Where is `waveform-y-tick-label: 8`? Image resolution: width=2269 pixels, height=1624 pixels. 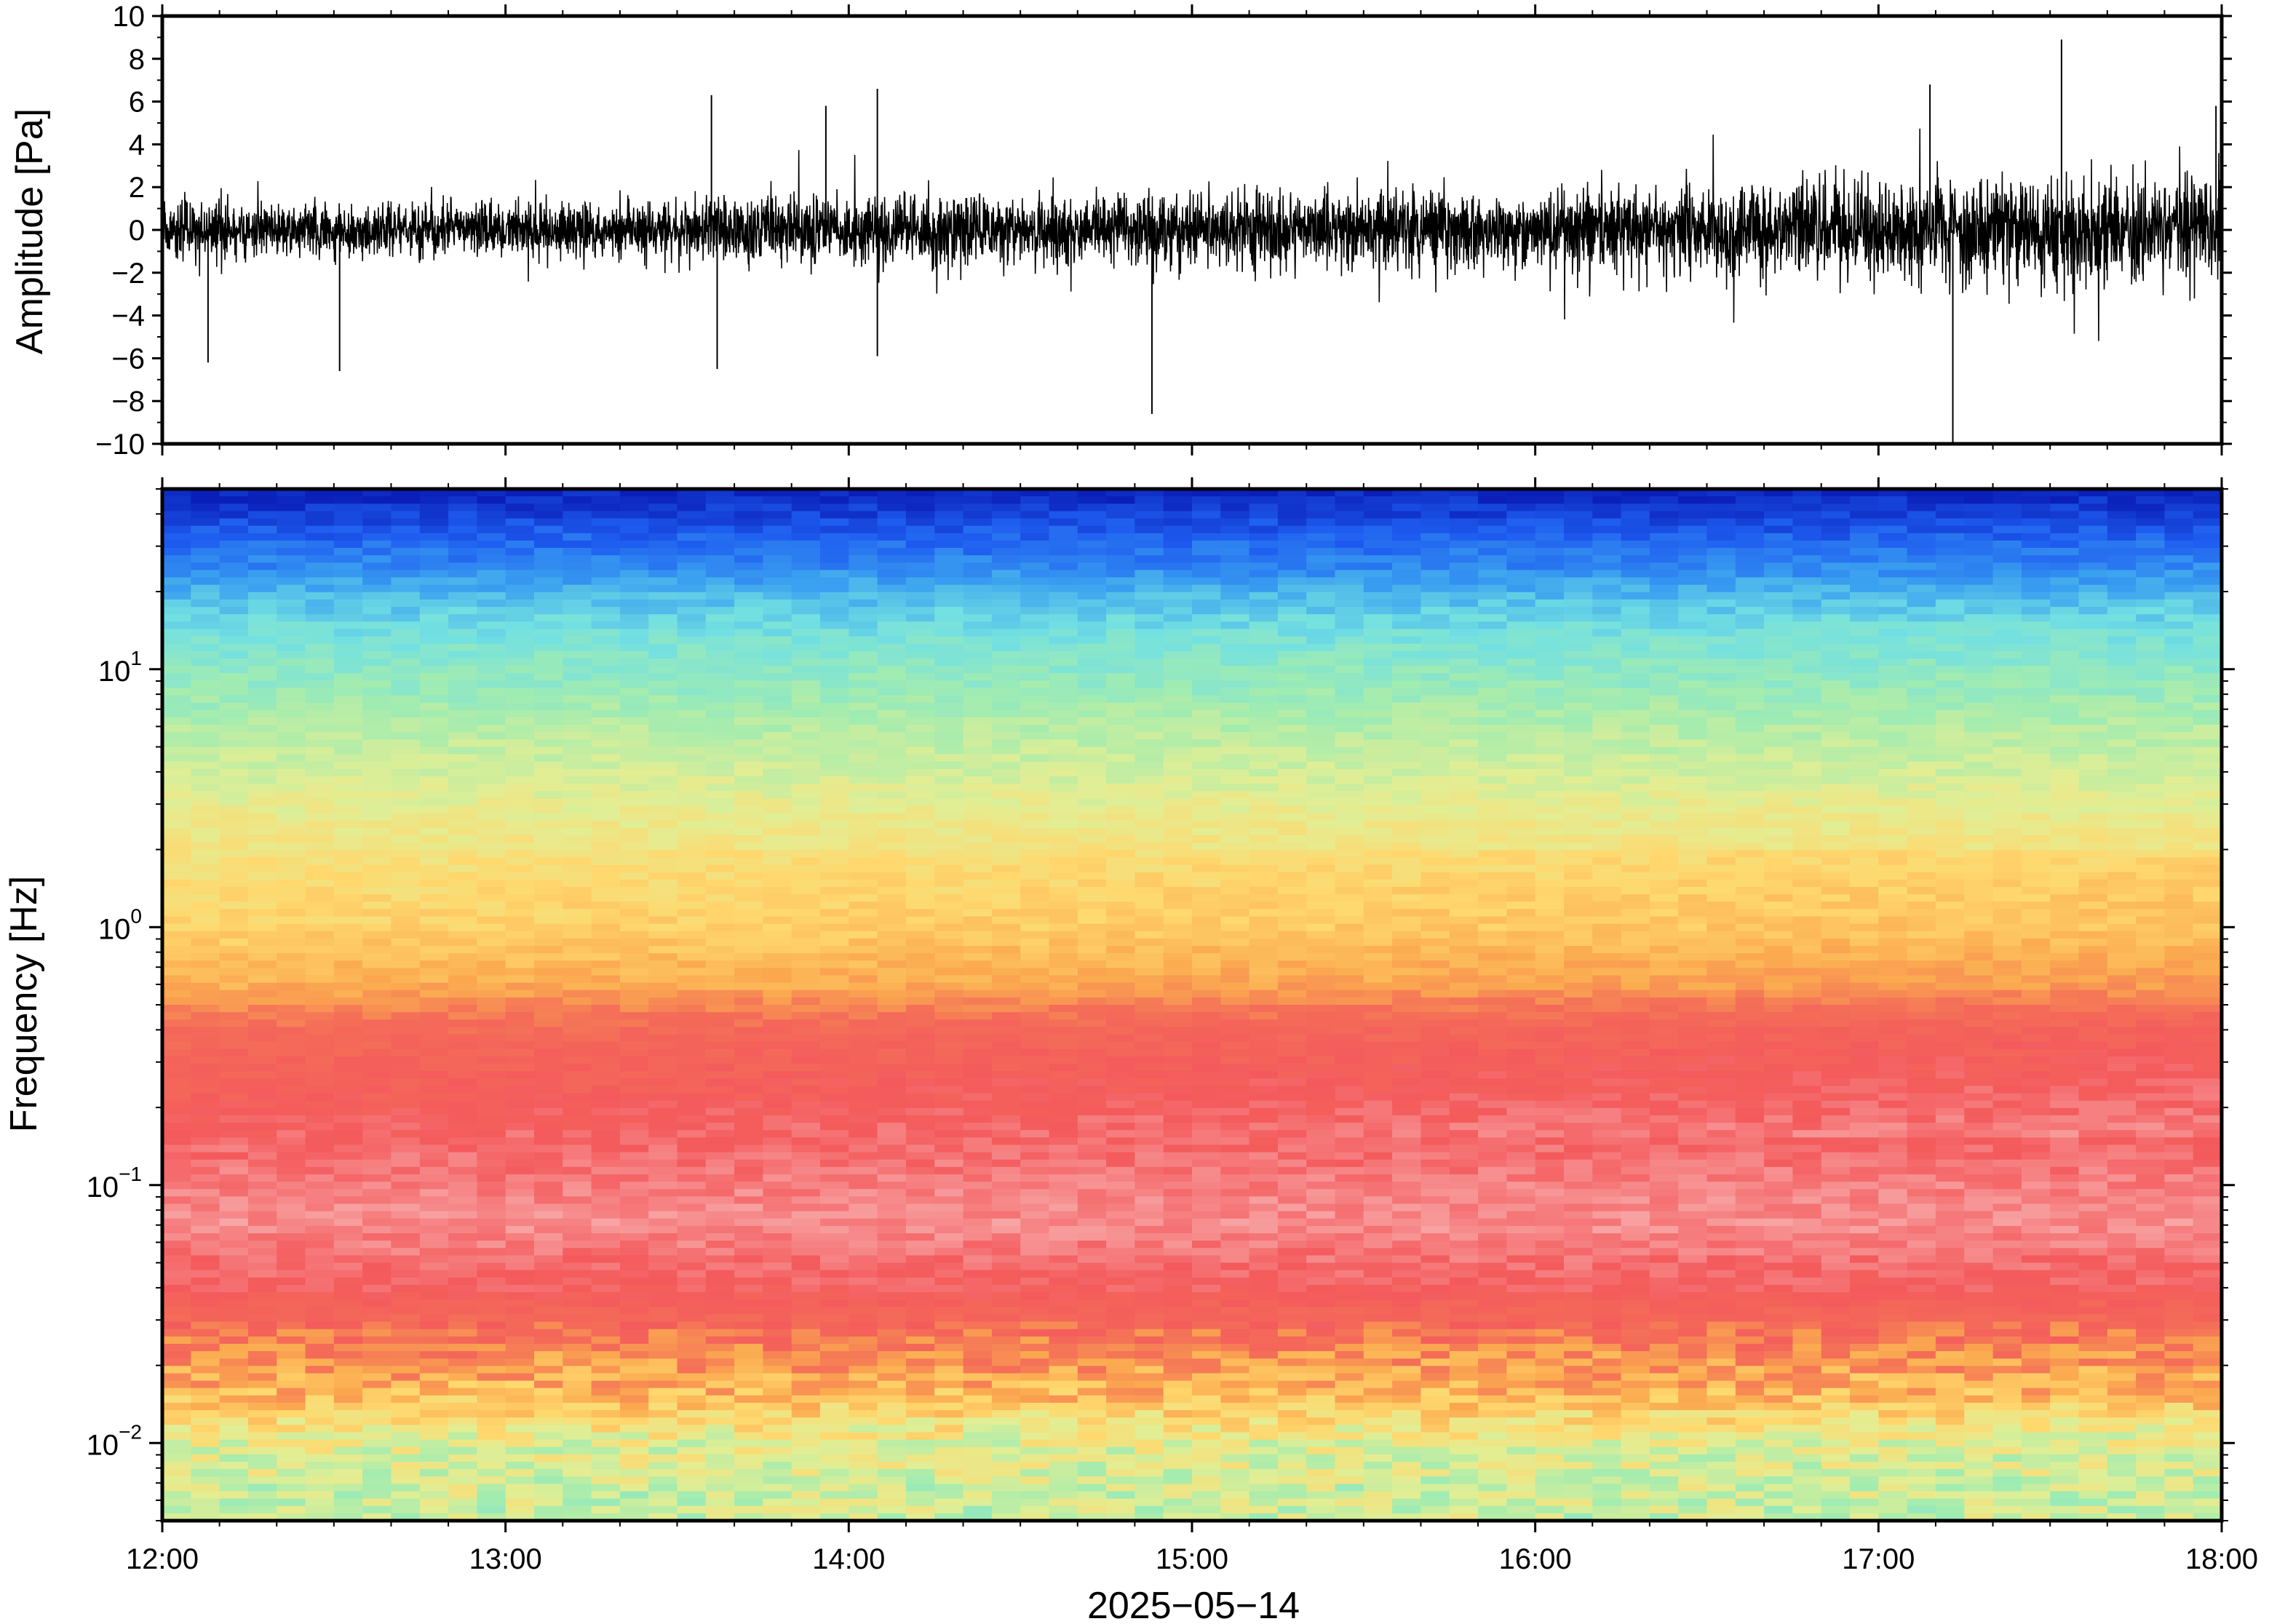 waveform-y-tick-label: 8 is located at coordinates (137, 60).